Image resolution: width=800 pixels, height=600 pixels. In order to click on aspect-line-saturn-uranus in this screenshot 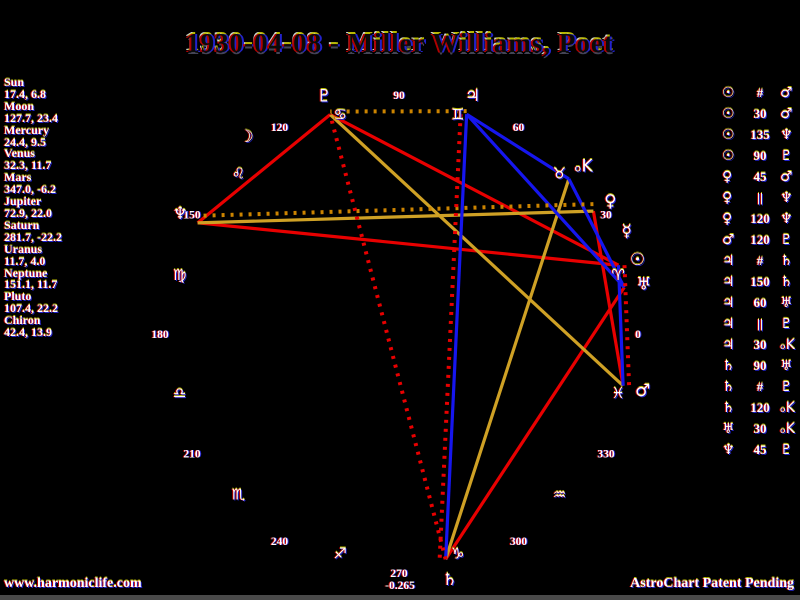, I will do `click(535, 423)`.